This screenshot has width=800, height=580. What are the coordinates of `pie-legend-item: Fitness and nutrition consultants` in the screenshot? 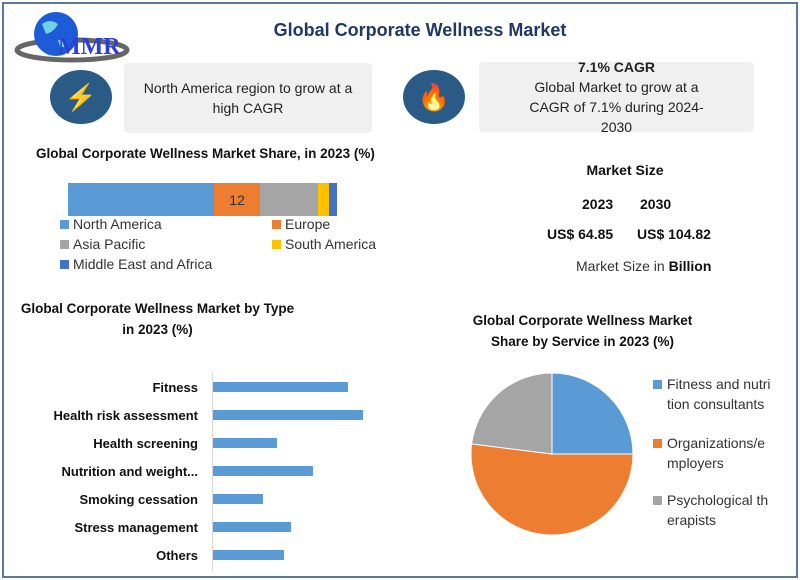 It's located at (713, 394).